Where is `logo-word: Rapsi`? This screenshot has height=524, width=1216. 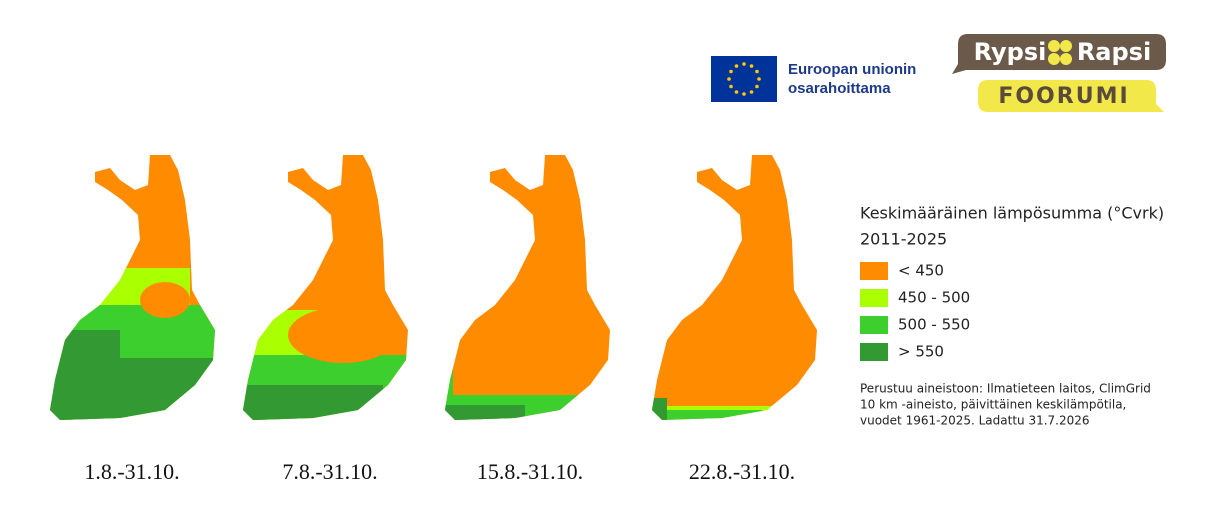 logo-word: Rapsi is located at coordinates (1114, 52).